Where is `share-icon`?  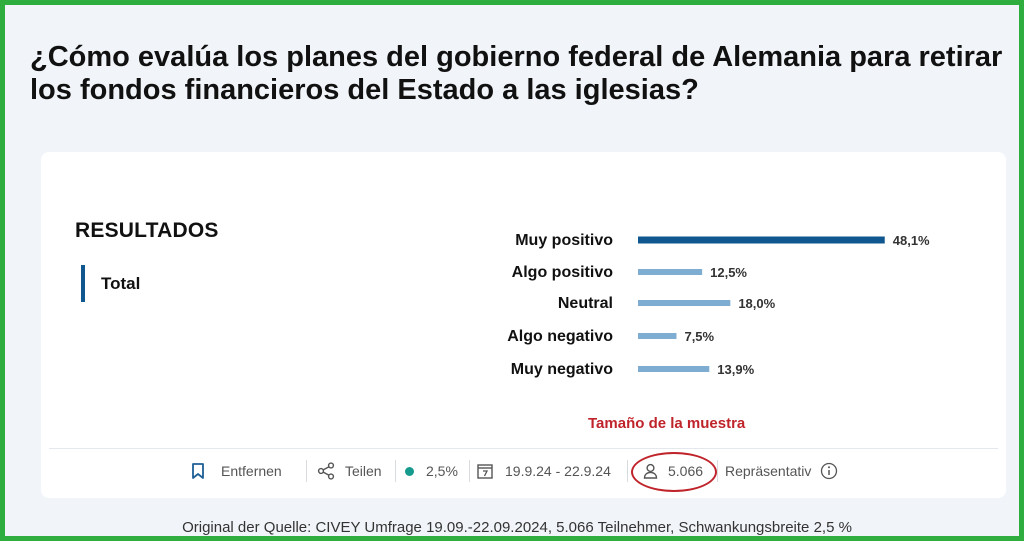
share-icon is located at coordinates (326, 471).